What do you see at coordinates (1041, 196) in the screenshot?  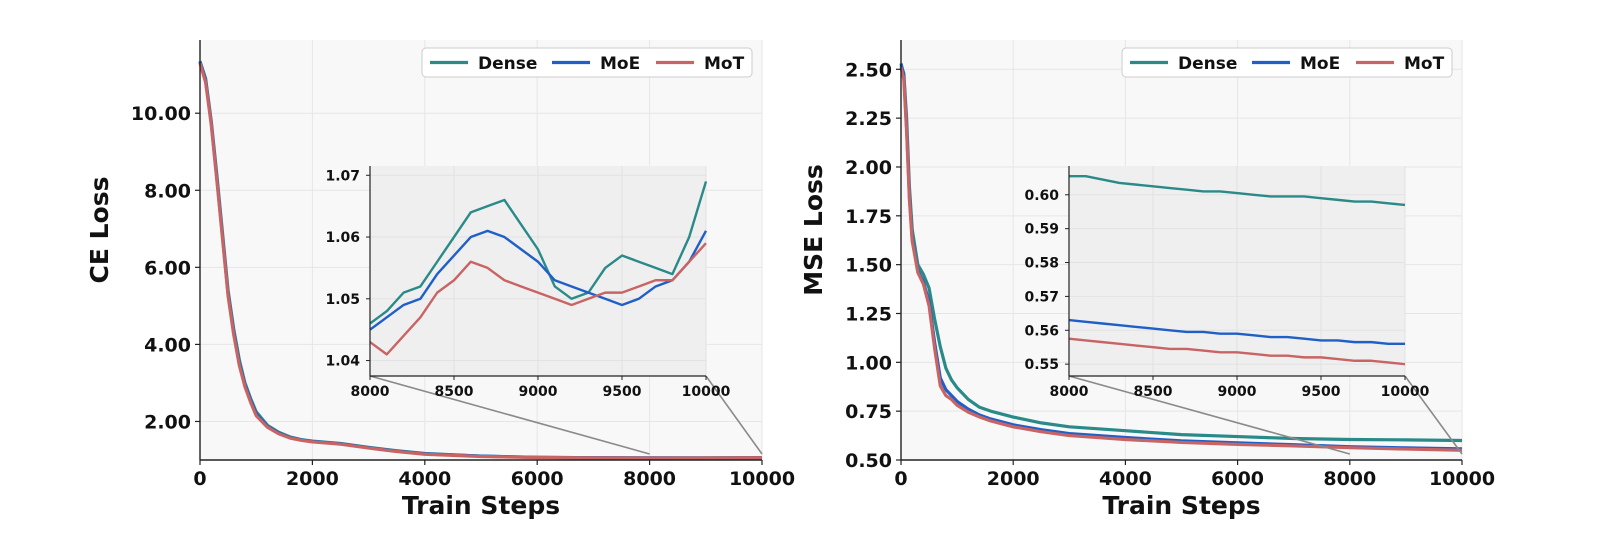 I see `inset-y-tick-label: 0.60` at bounding box center [1041, 196].